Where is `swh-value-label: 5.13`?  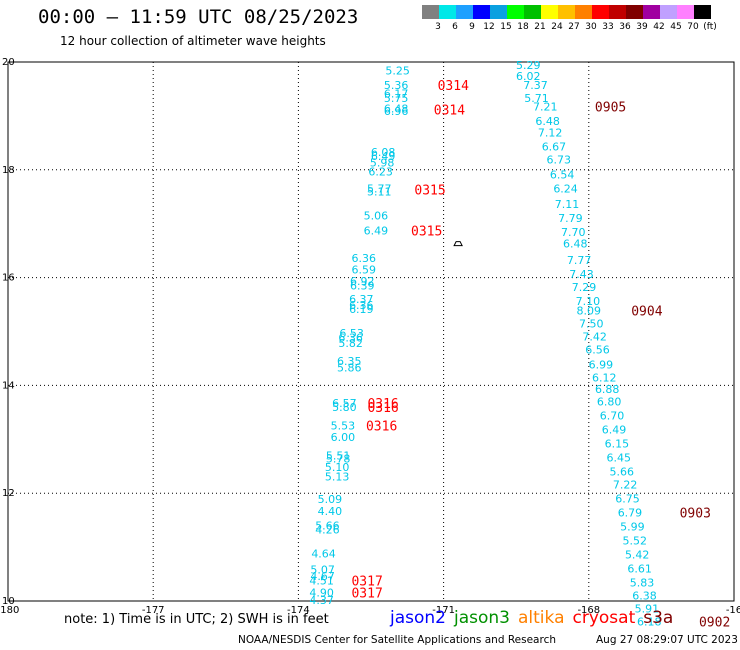 swh-value-label: 5.13 is located at coordinates (337, 476).